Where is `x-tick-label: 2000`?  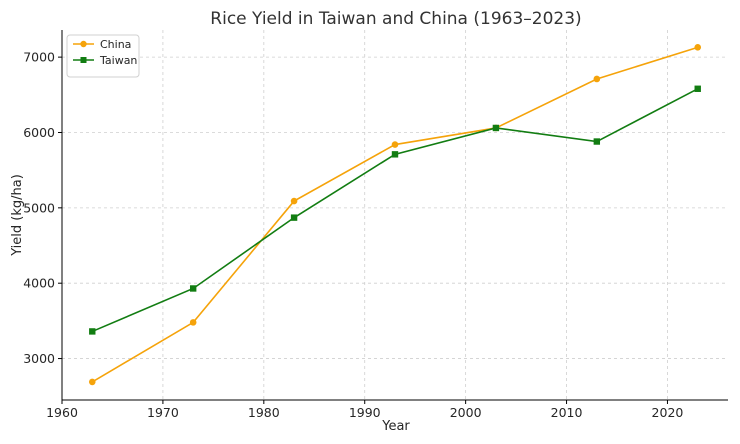
x-tick-label: 2000 is located at coordinates (466, 412).